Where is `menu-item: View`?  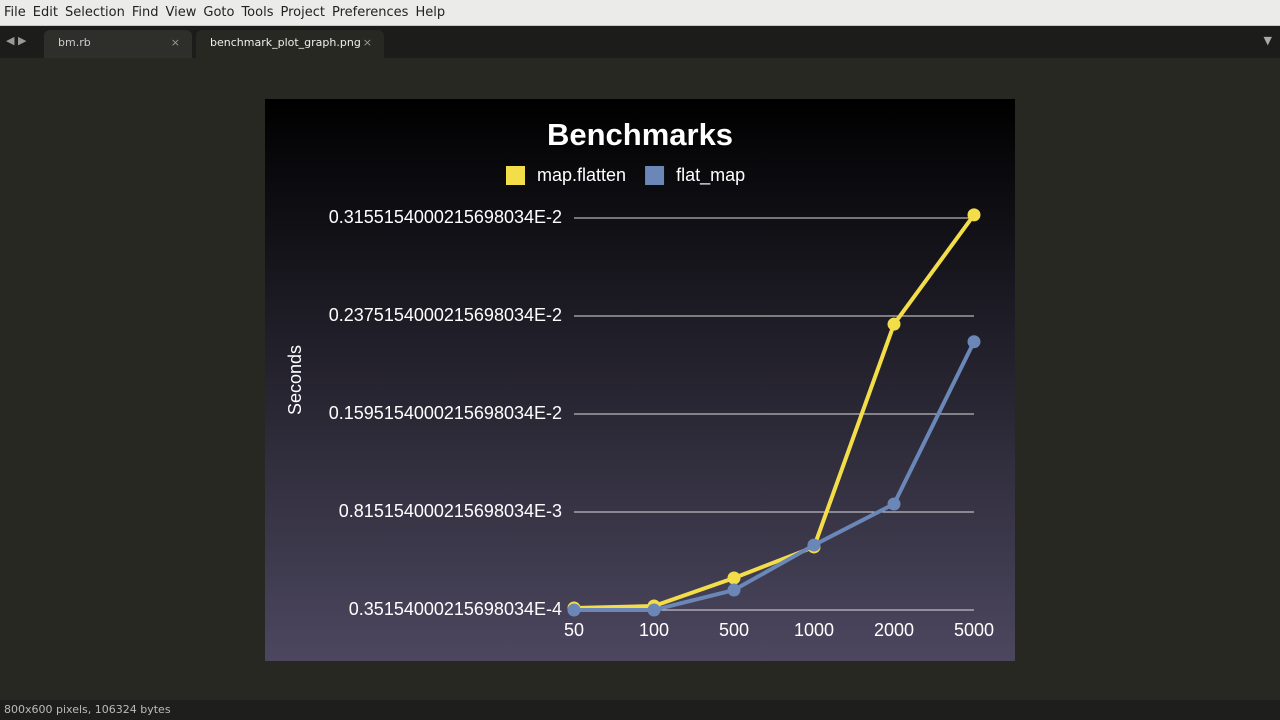
menu-item: View is located at coordinates (181, 12).